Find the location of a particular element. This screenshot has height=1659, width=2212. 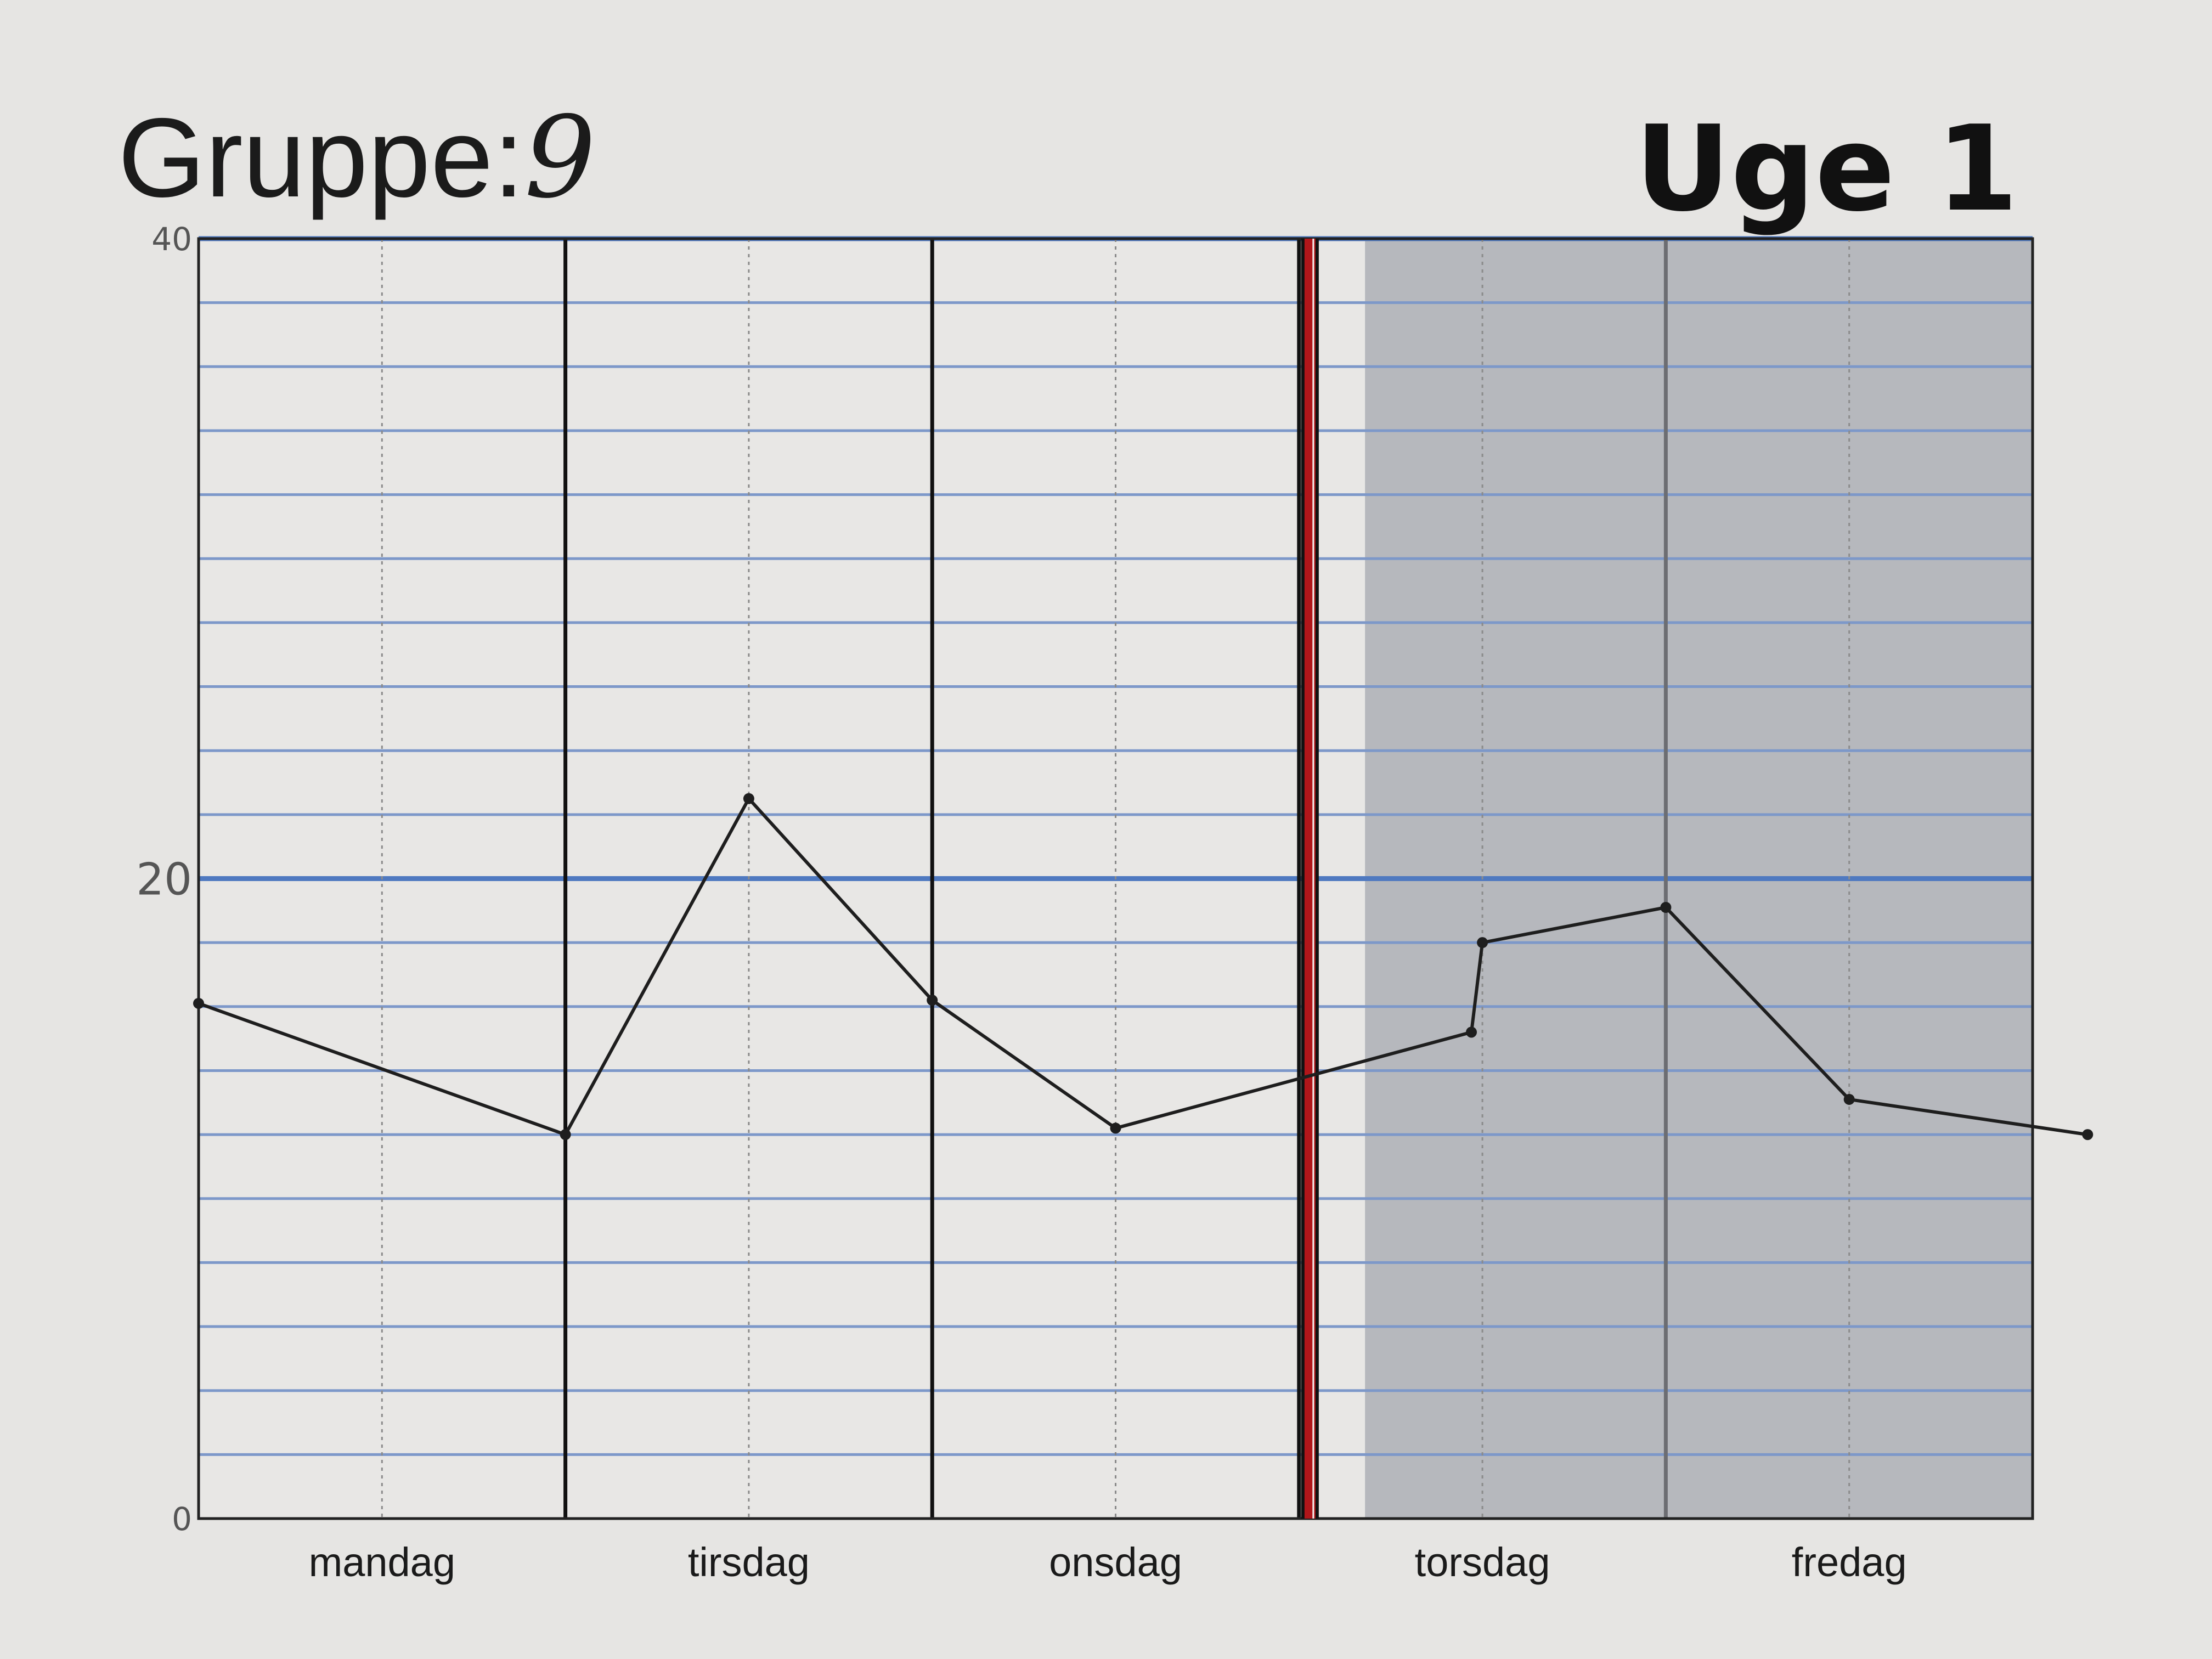

x-category-label: torsdag is located at coordinates (1482, 1562).